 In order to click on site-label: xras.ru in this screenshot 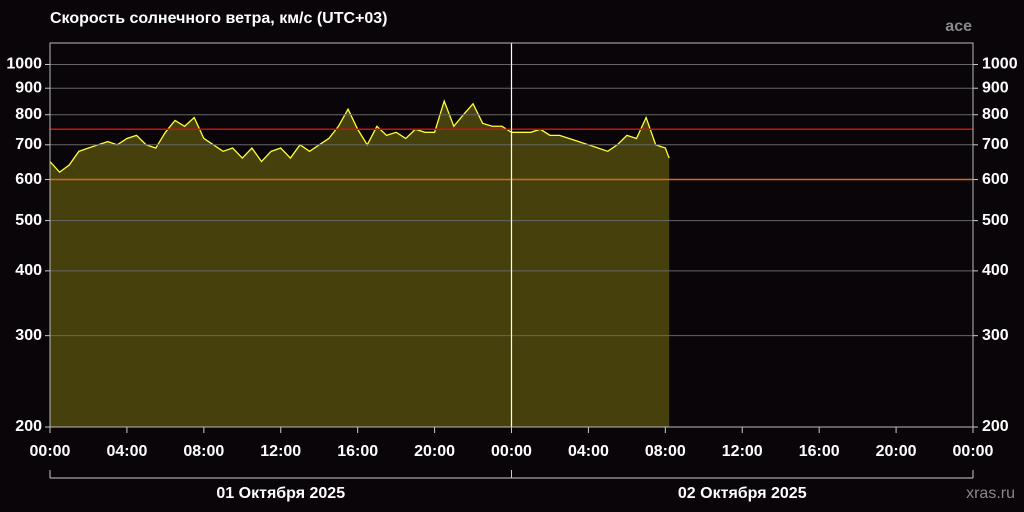, I will do `click(990, 493)`.